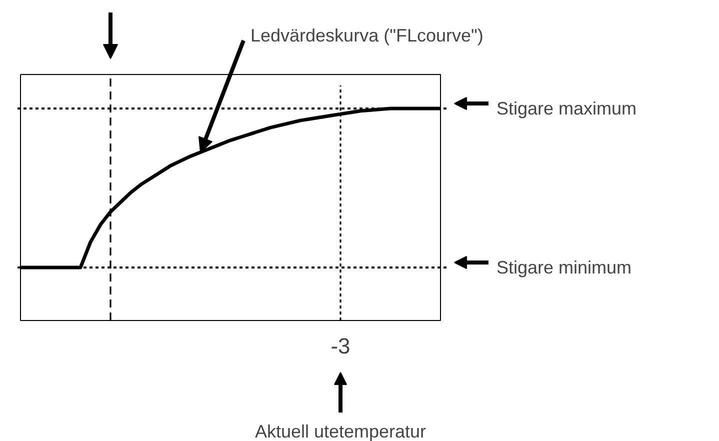 This screenshot has width=719, height=441. Describe the element at coordinates (367, 36) in the screenshot. I see `text: Ledvärdeskurva ("FLcourve")` at that location.